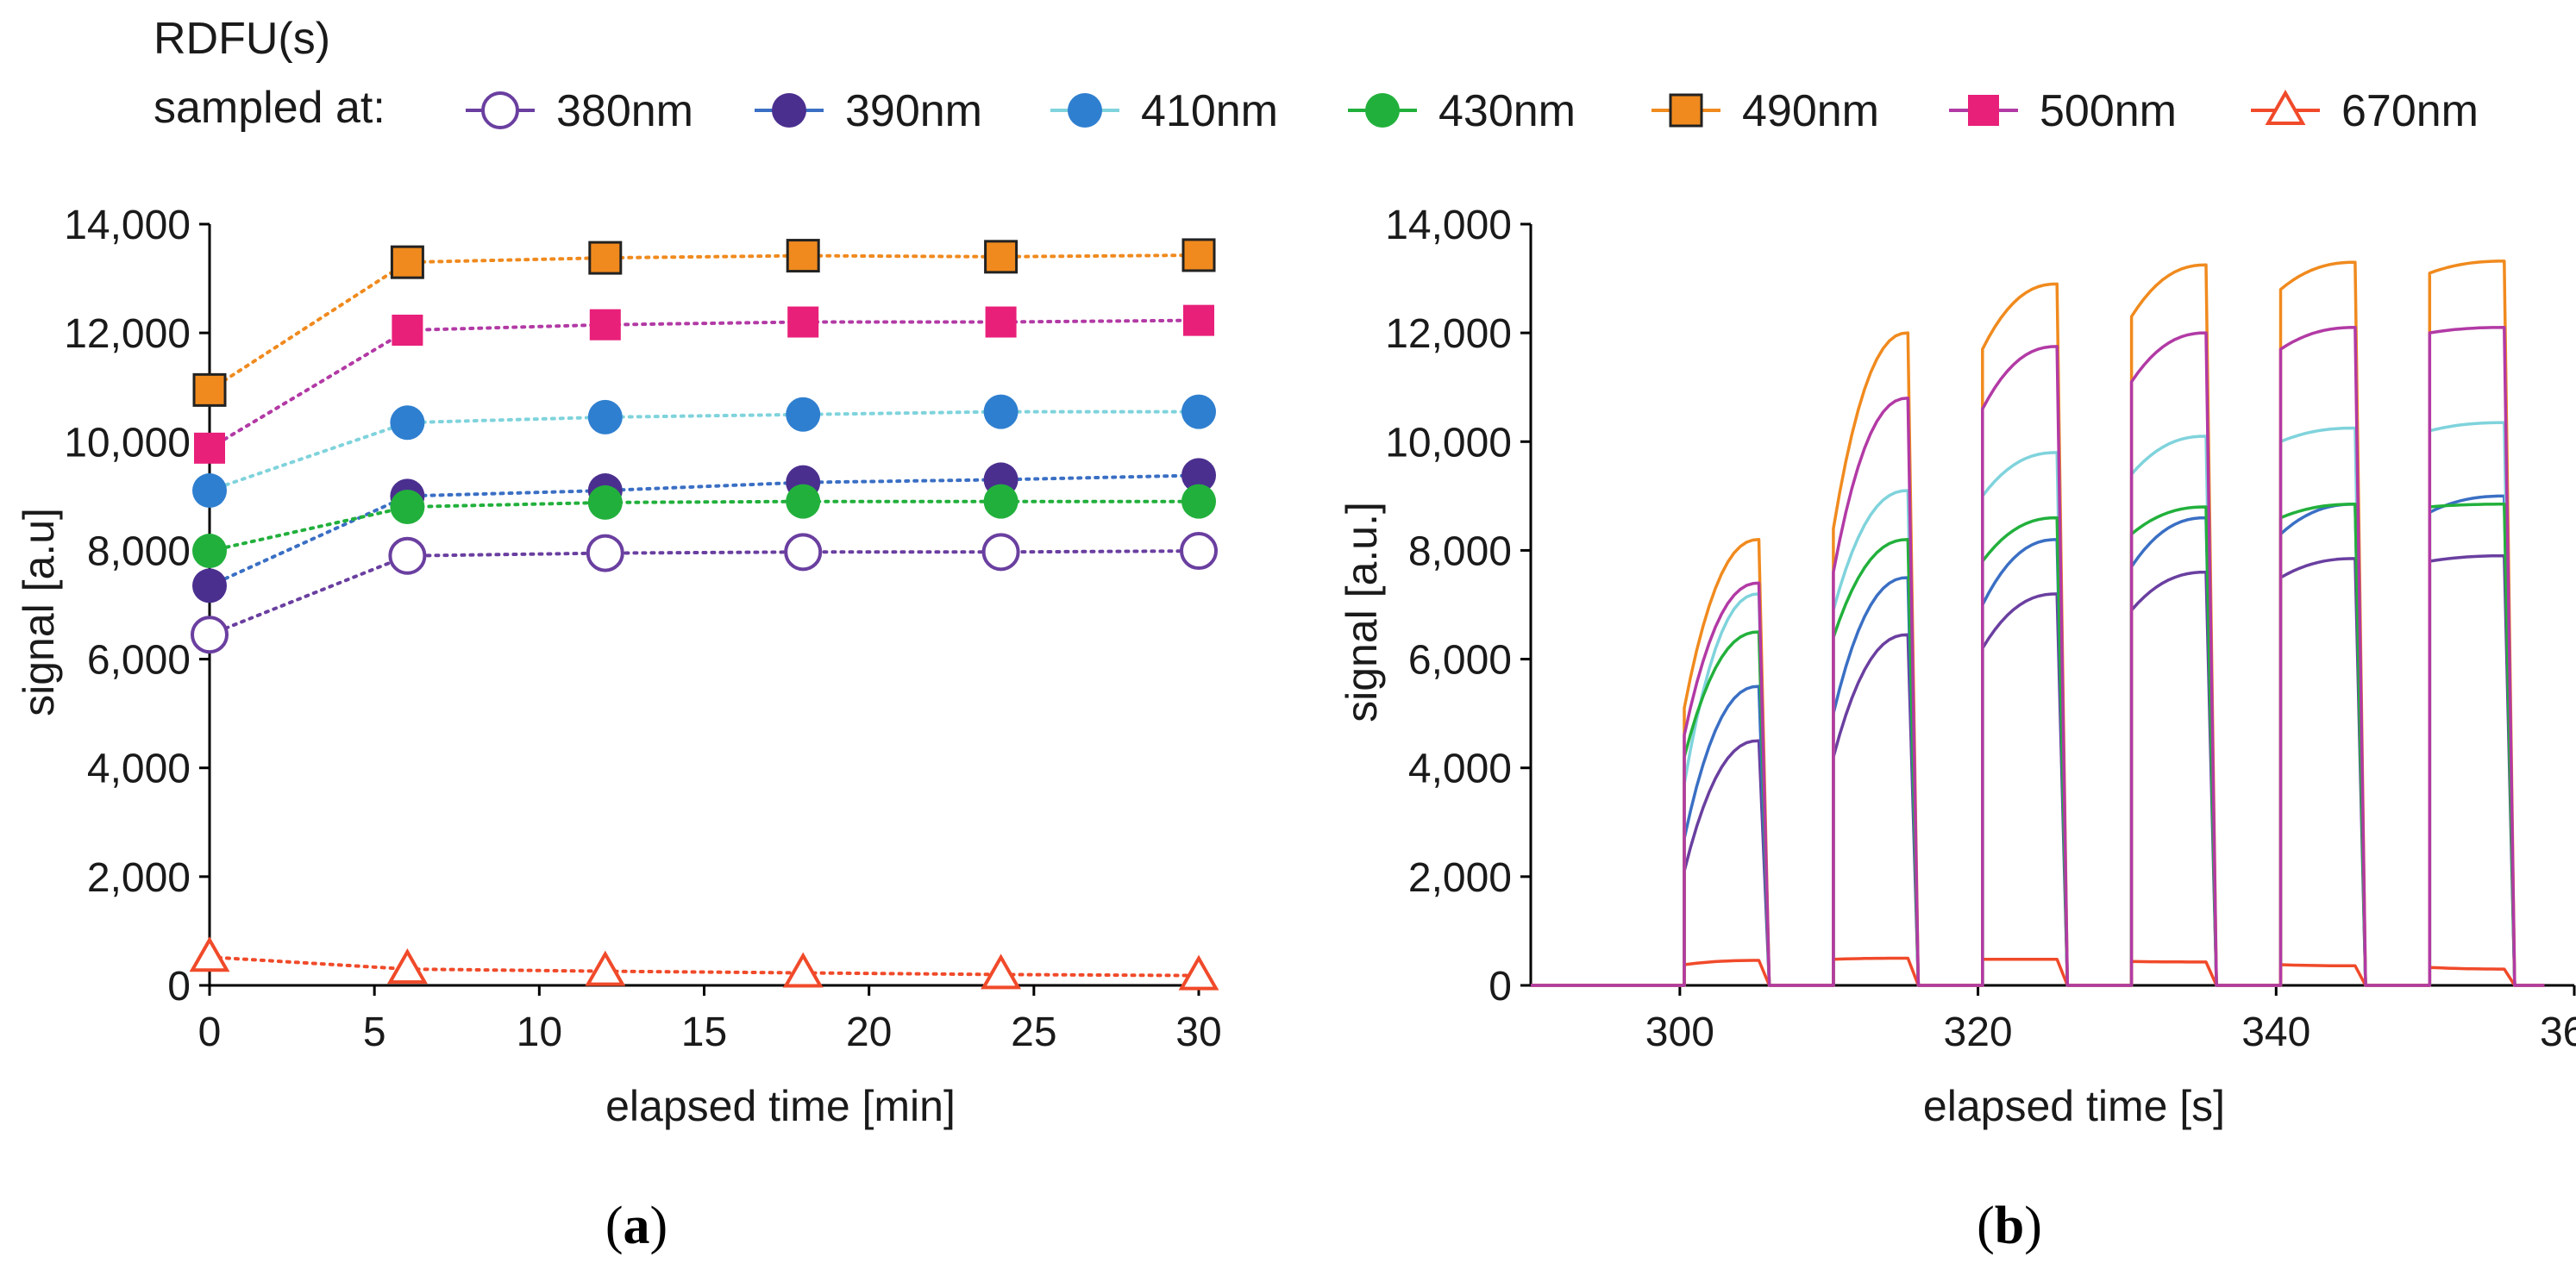 This screenshot has width=2576, height=1269. What do you see at coordinates (39, 612) in the screenshot?
I see `chart-a-ylabel: signal [a.u]` at bounding box center [39, 612].